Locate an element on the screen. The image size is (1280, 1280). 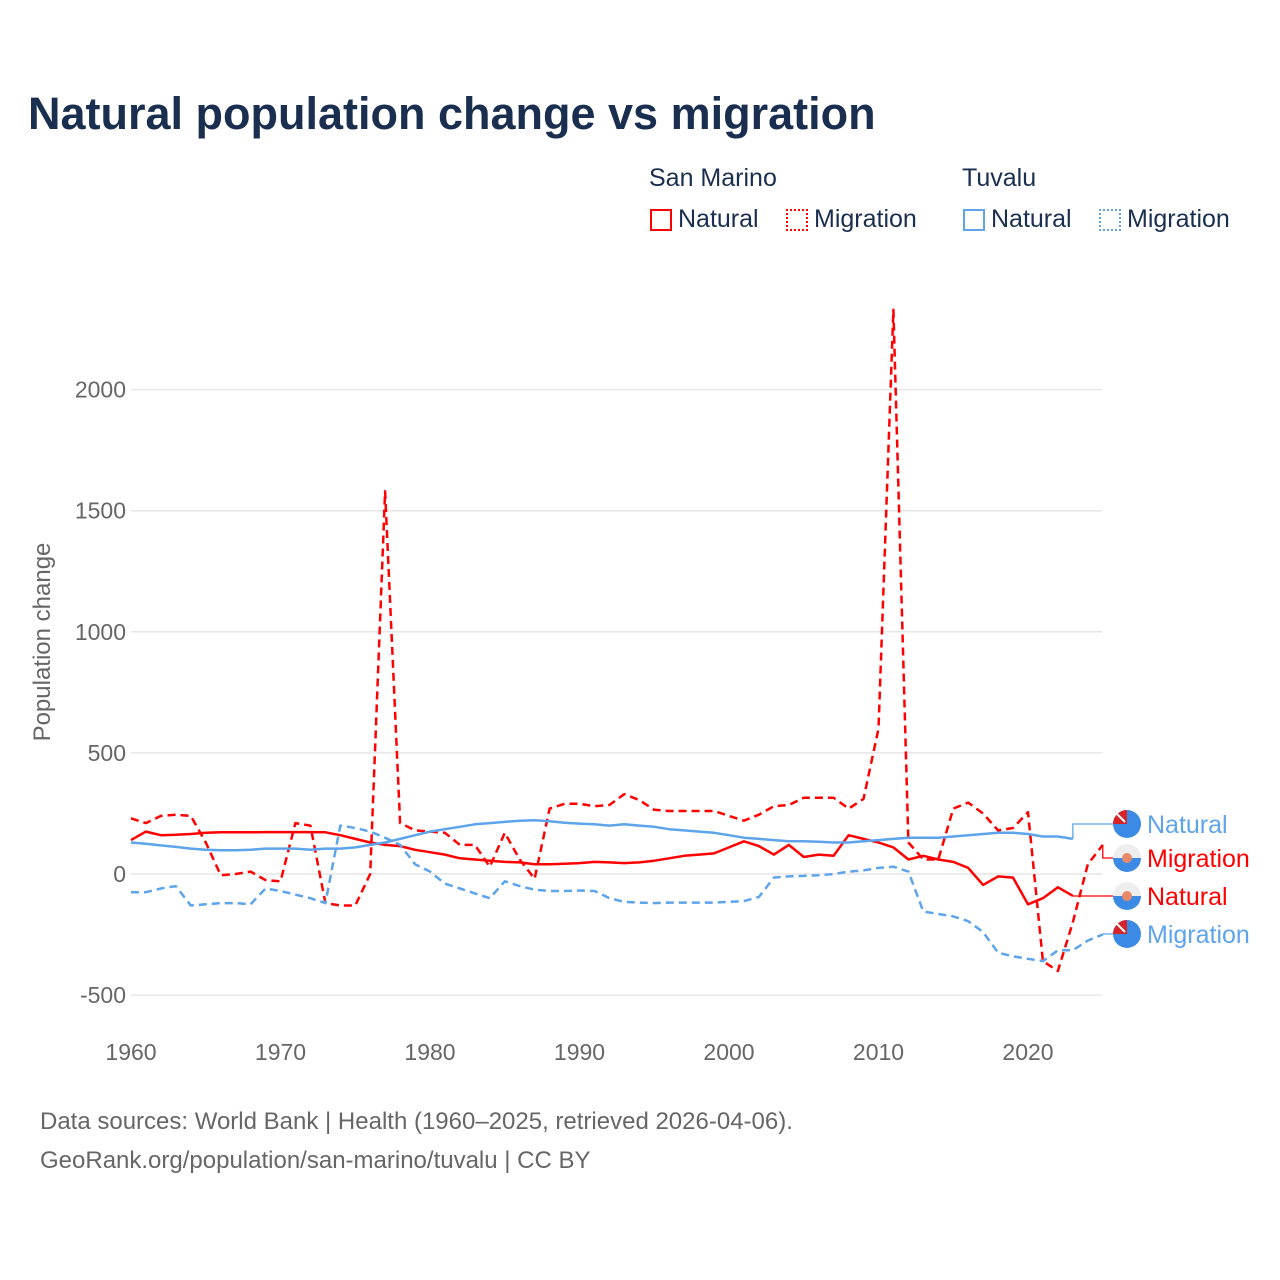
y-tick-label: 1500 is located at coordinates (100, 511).